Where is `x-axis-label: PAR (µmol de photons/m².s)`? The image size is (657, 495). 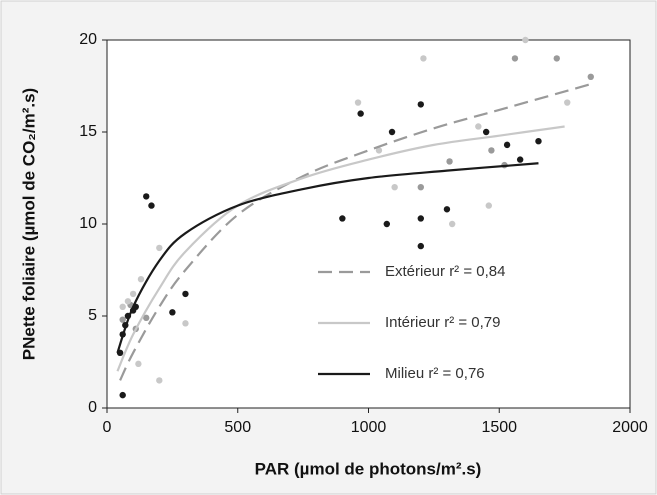
x-axis-label: PAR (µmol de photons/m².s) is located at coordinates (368, 468).